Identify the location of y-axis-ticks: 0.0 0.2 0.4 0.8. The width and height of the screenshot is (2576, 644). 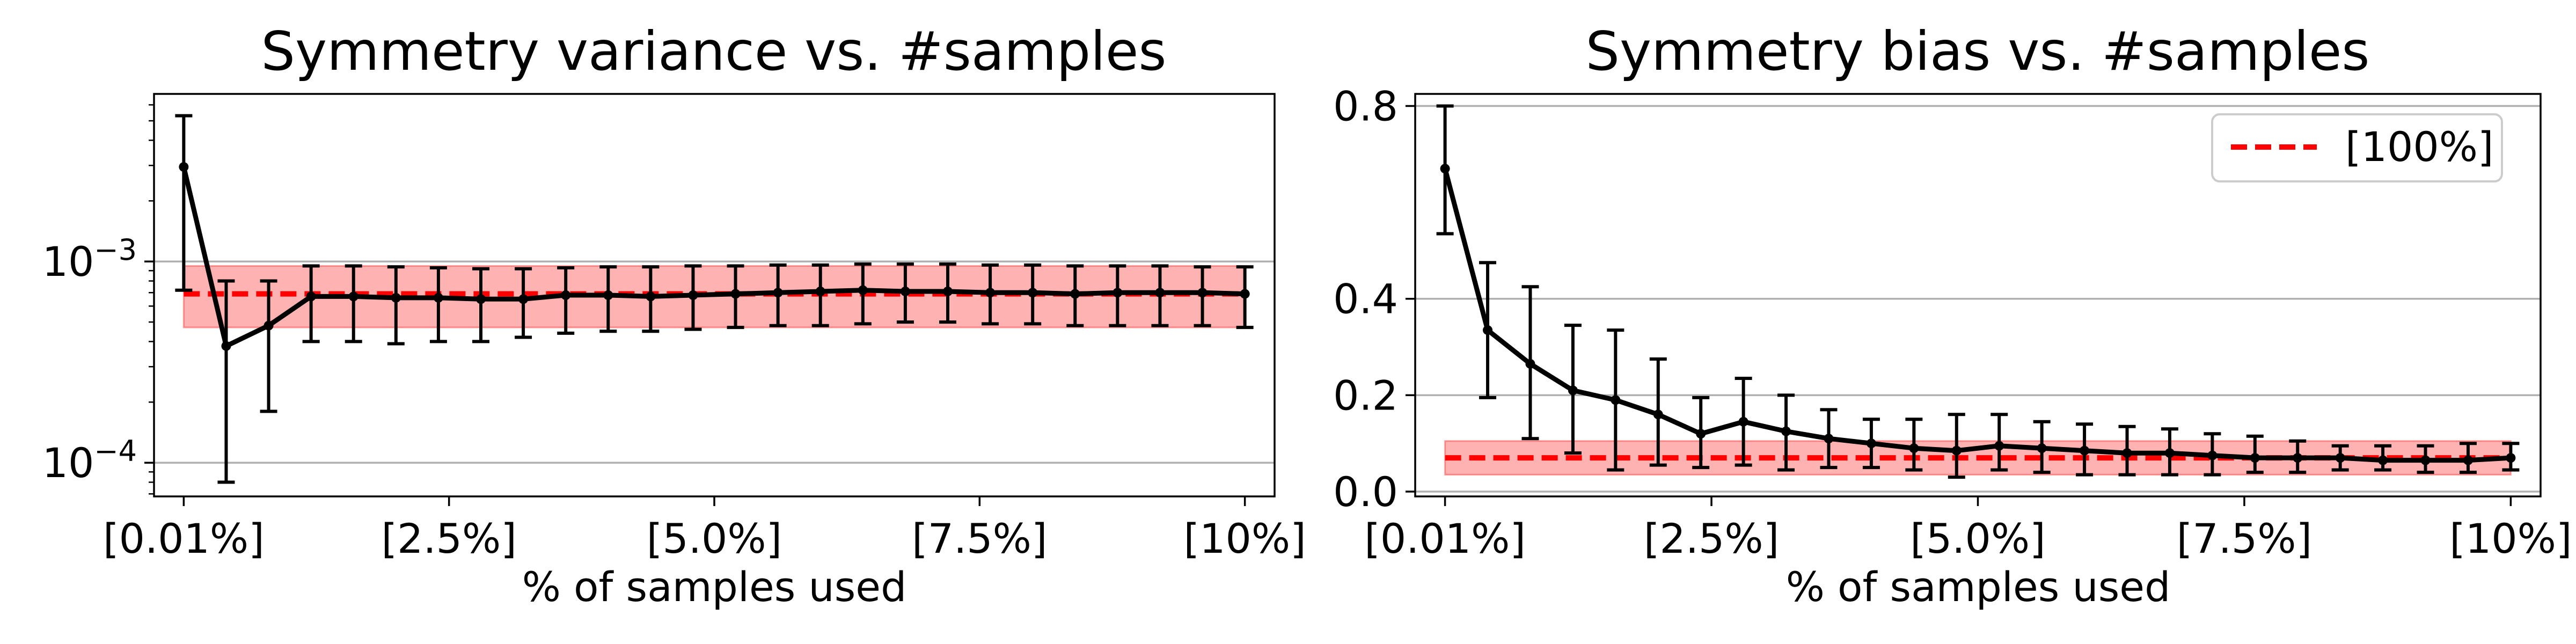
(1365, 299).